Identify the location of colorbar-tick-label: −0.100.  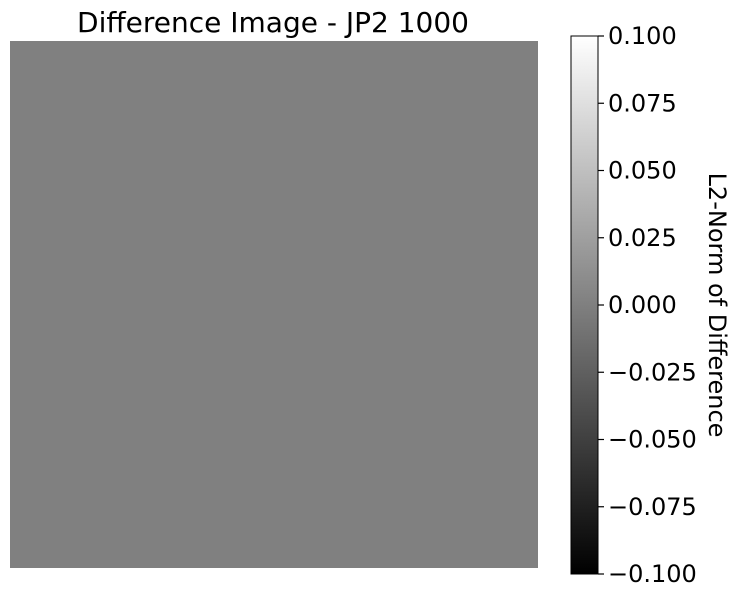
(652, 574).